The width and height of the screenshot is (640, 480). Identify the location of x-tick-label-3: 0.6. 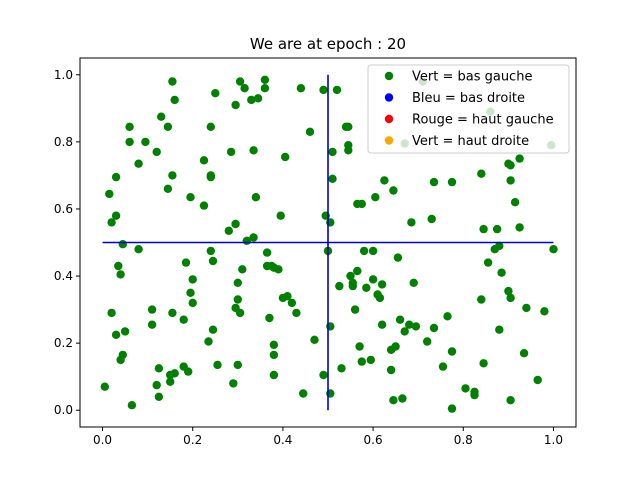
(373, 440).